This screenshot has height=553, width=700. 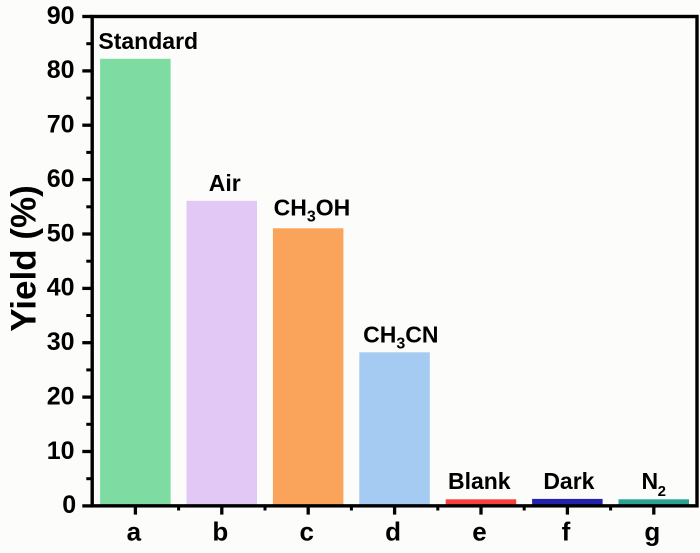 I want to click on svg-text: Blank, so click(x=479, y=481).